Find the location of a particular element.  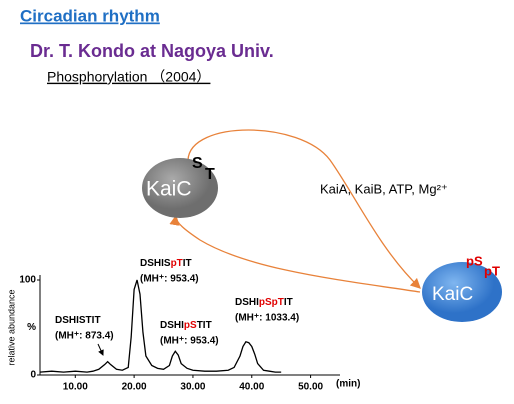

node-sub: T is located at coordinates (210, 174).